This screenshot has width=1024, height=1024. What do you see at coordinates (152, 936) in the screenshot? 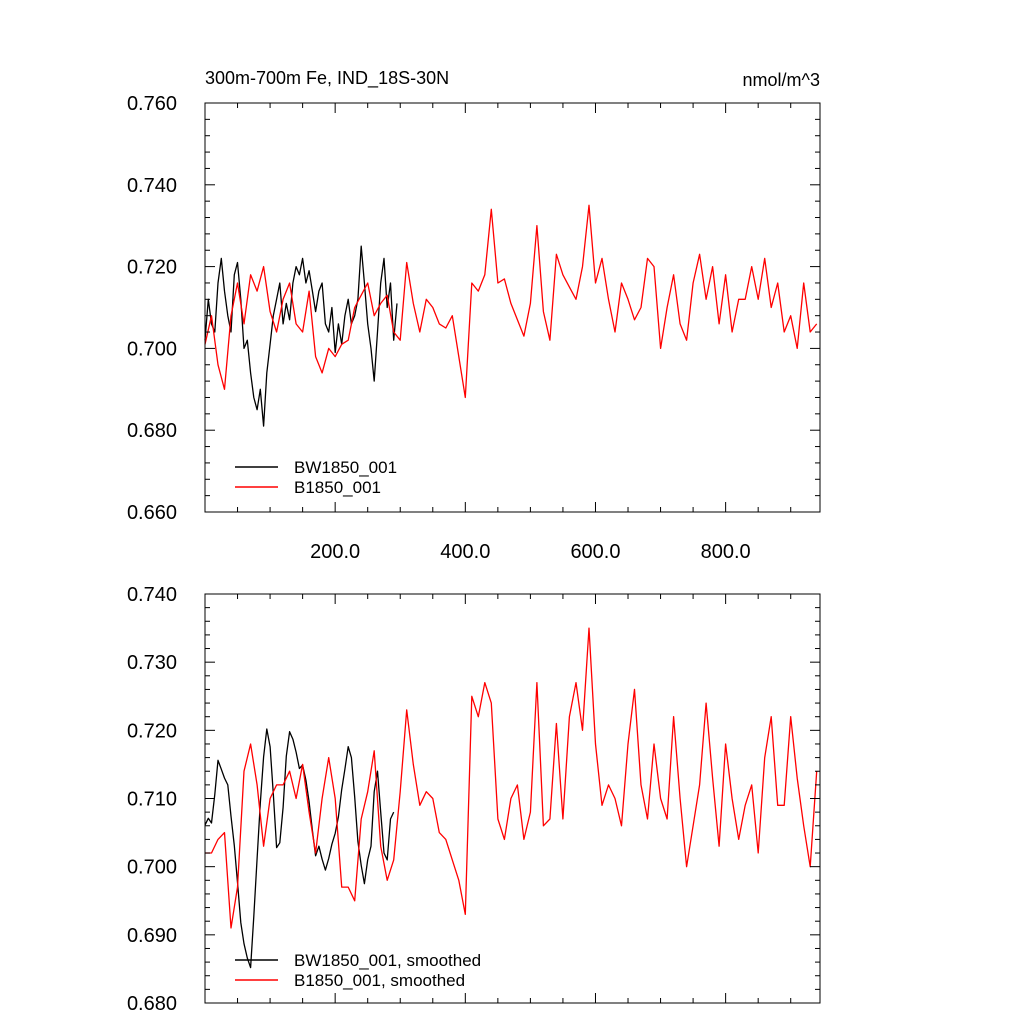
I see `y-tick-label: 0.690` at bounding box center [152, 936].